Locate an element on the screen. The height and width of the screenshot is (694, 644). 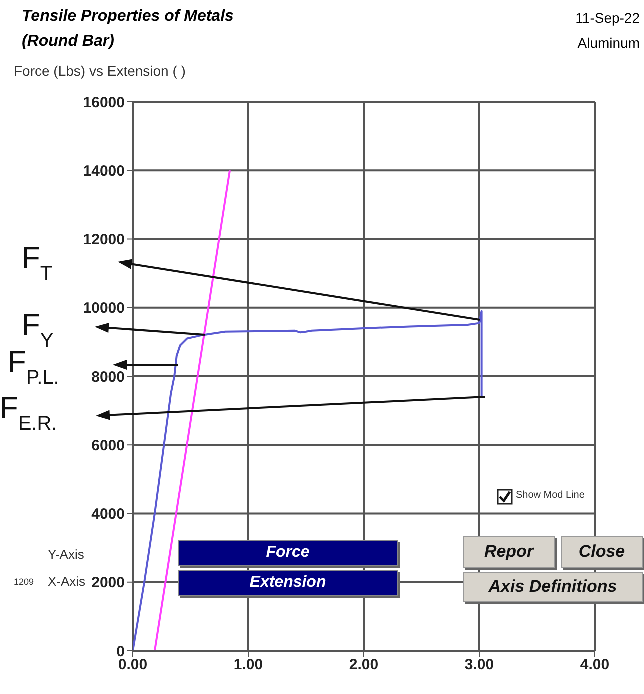
report-button: Repor is located at coordinates (509, 552).